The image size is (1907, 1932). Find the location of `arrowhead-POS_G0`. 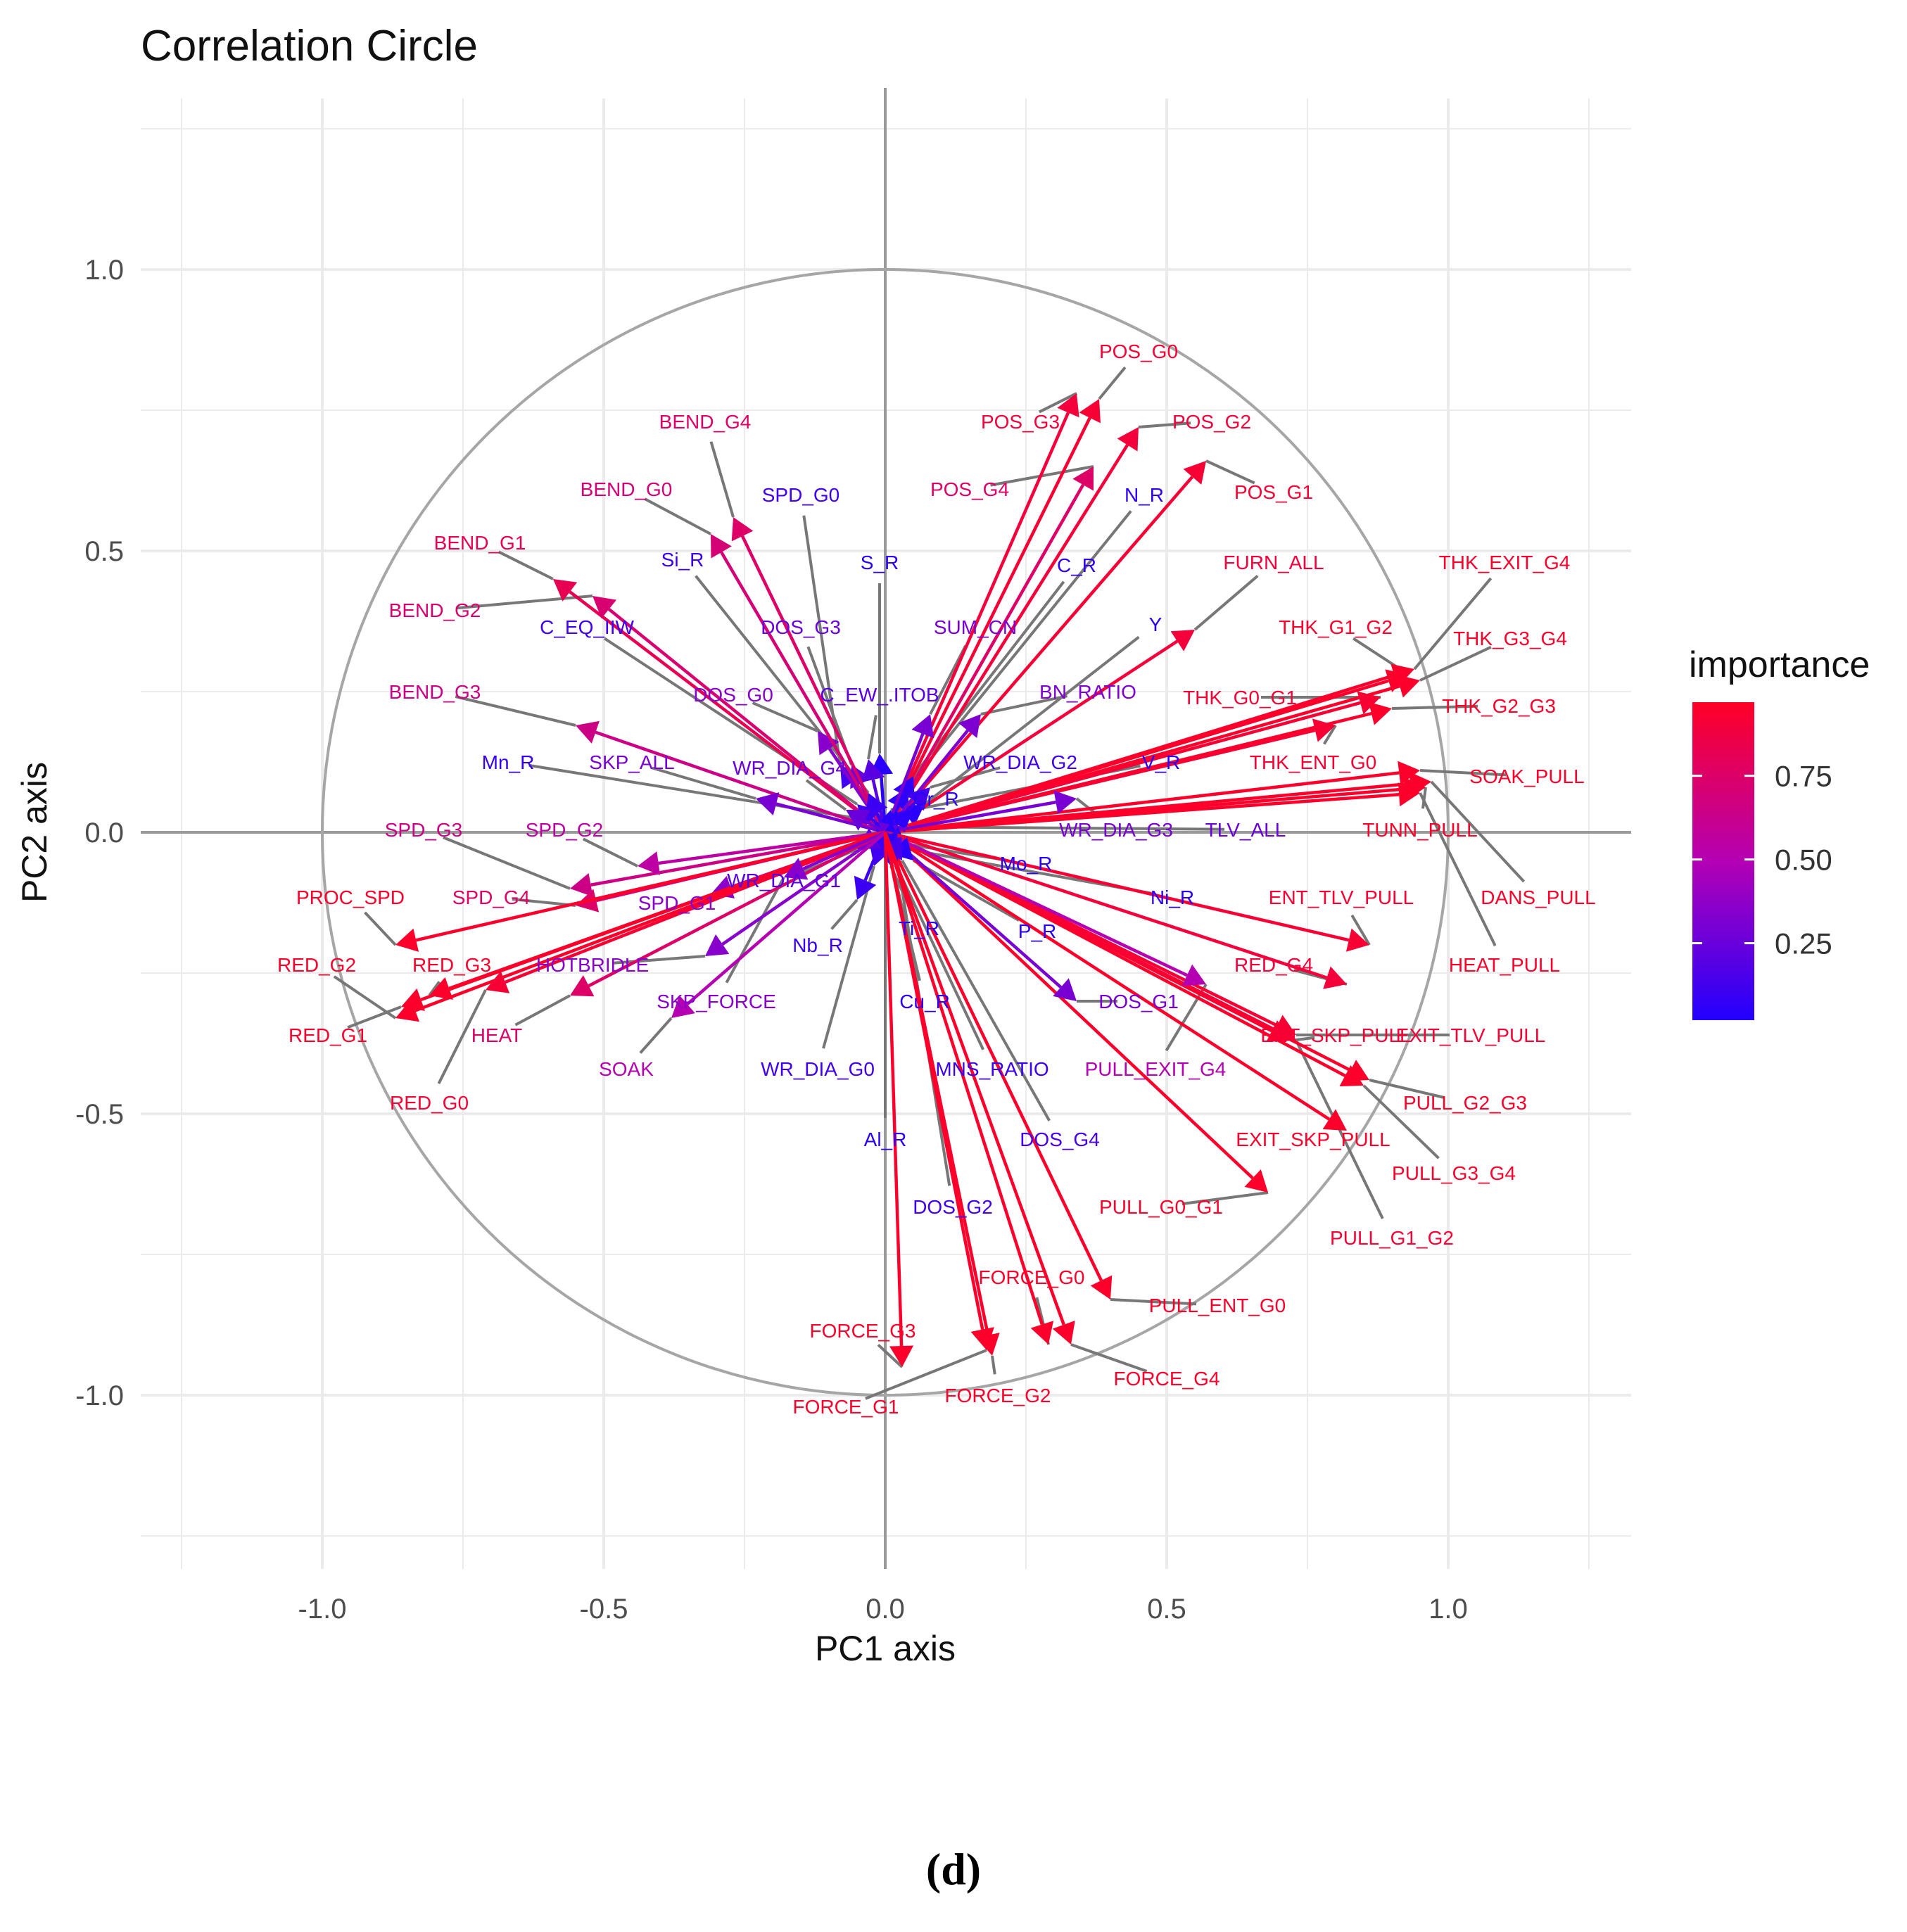

arrowhead-POS_G0 is located at coordinates (1090, 412).